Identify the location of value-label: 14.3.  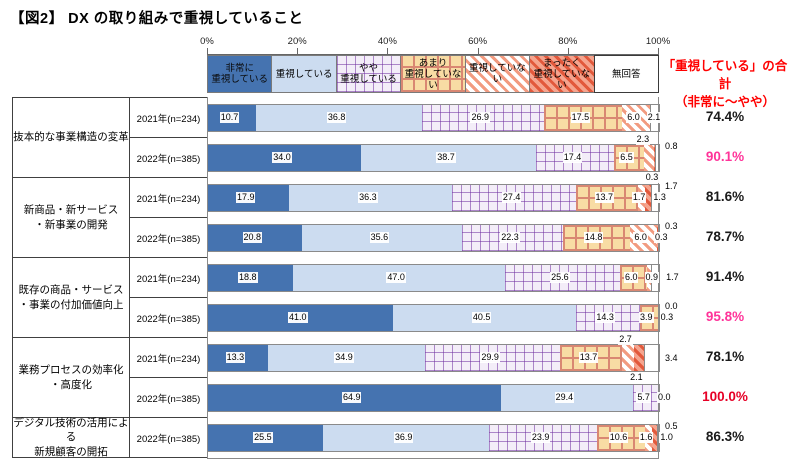
(605, 317).